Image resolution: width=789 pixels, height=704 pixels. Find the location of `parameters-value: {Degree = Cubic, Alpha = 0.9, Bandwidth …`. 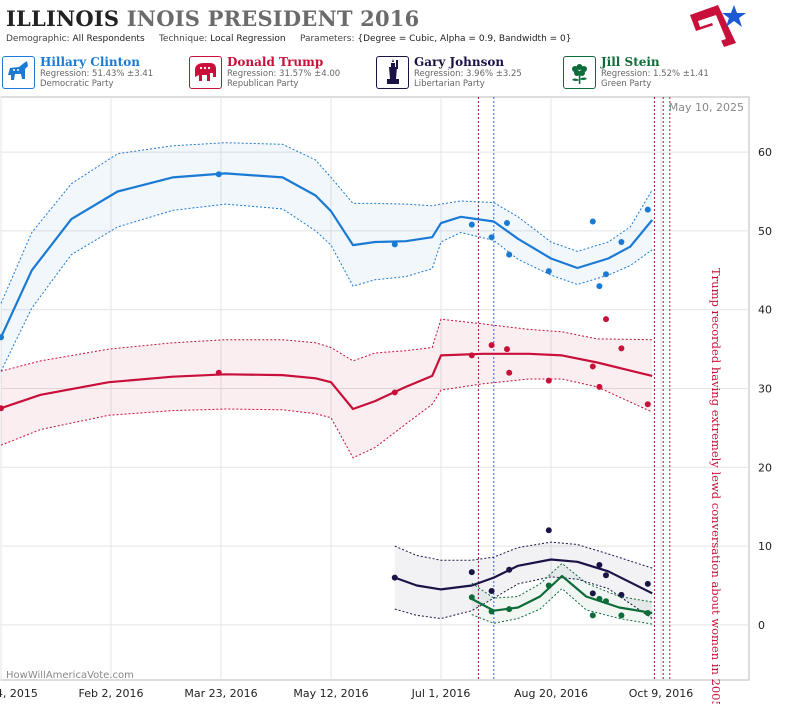

parameters-value: {Degree = Cubic, Alpha = 0.9, Bandwidth … is located at coordinates (464, 39).